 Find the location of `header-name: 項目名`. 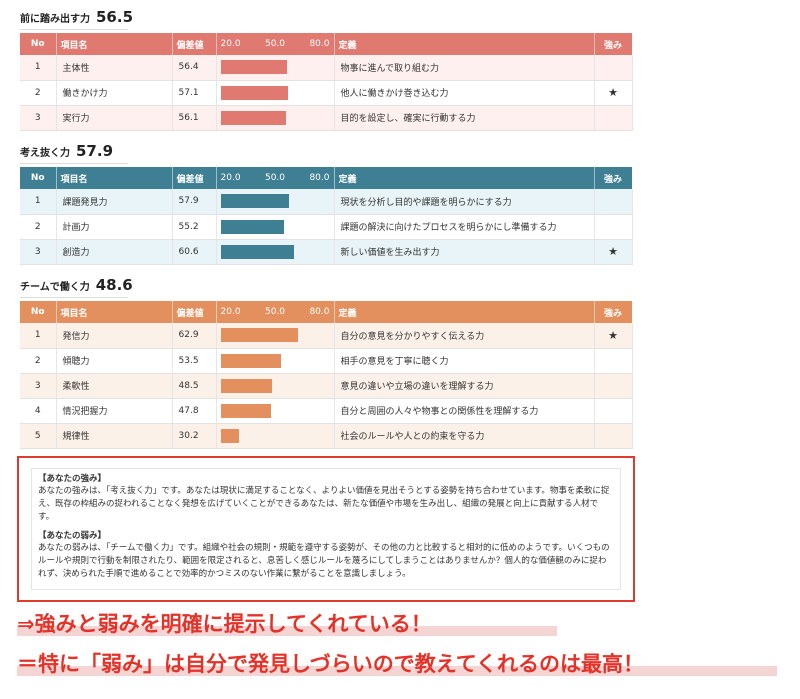

header-name: 項目名 is located at coordinates (114, 44).